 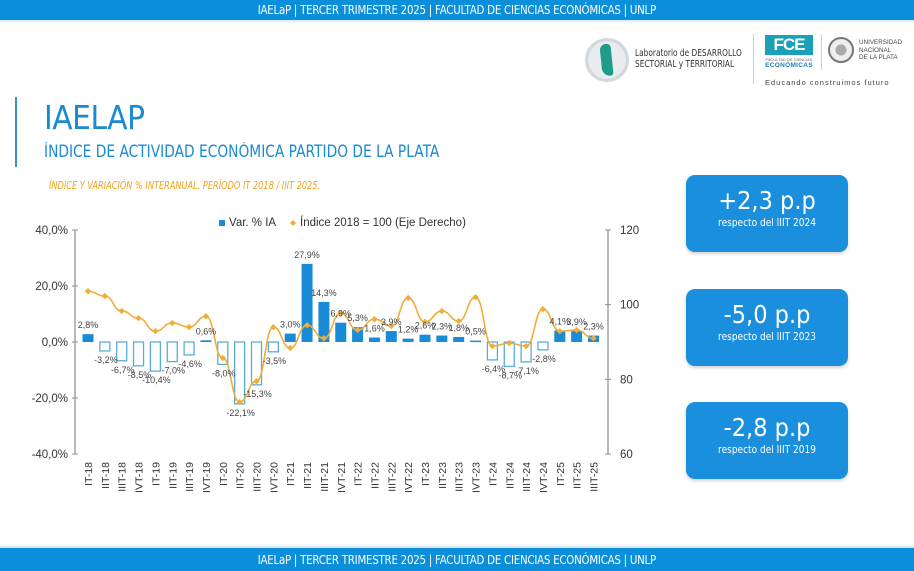 I want to click on unlp-name: UNIVERSIDAD NACIONAL DE LA PLATA, so click(x=880, y=50).